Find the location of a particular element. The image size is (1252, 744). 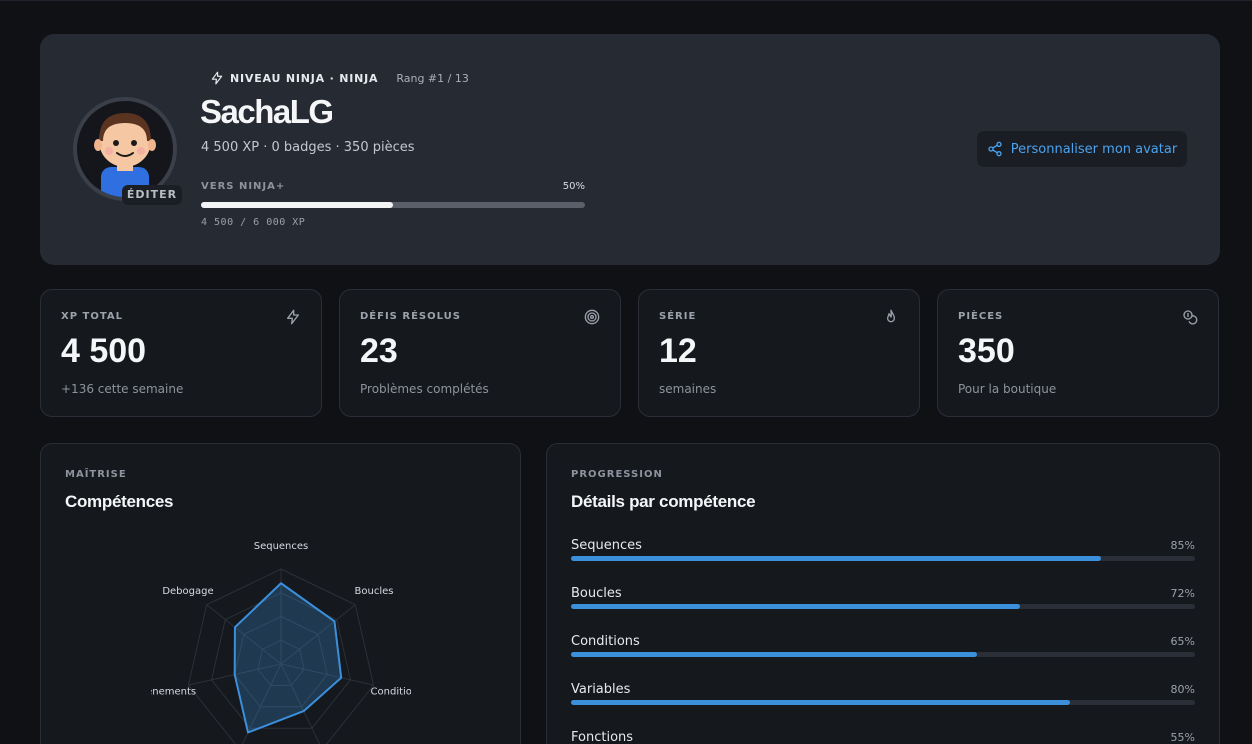

avatar-character-icon is located at coordinates (125, 155).